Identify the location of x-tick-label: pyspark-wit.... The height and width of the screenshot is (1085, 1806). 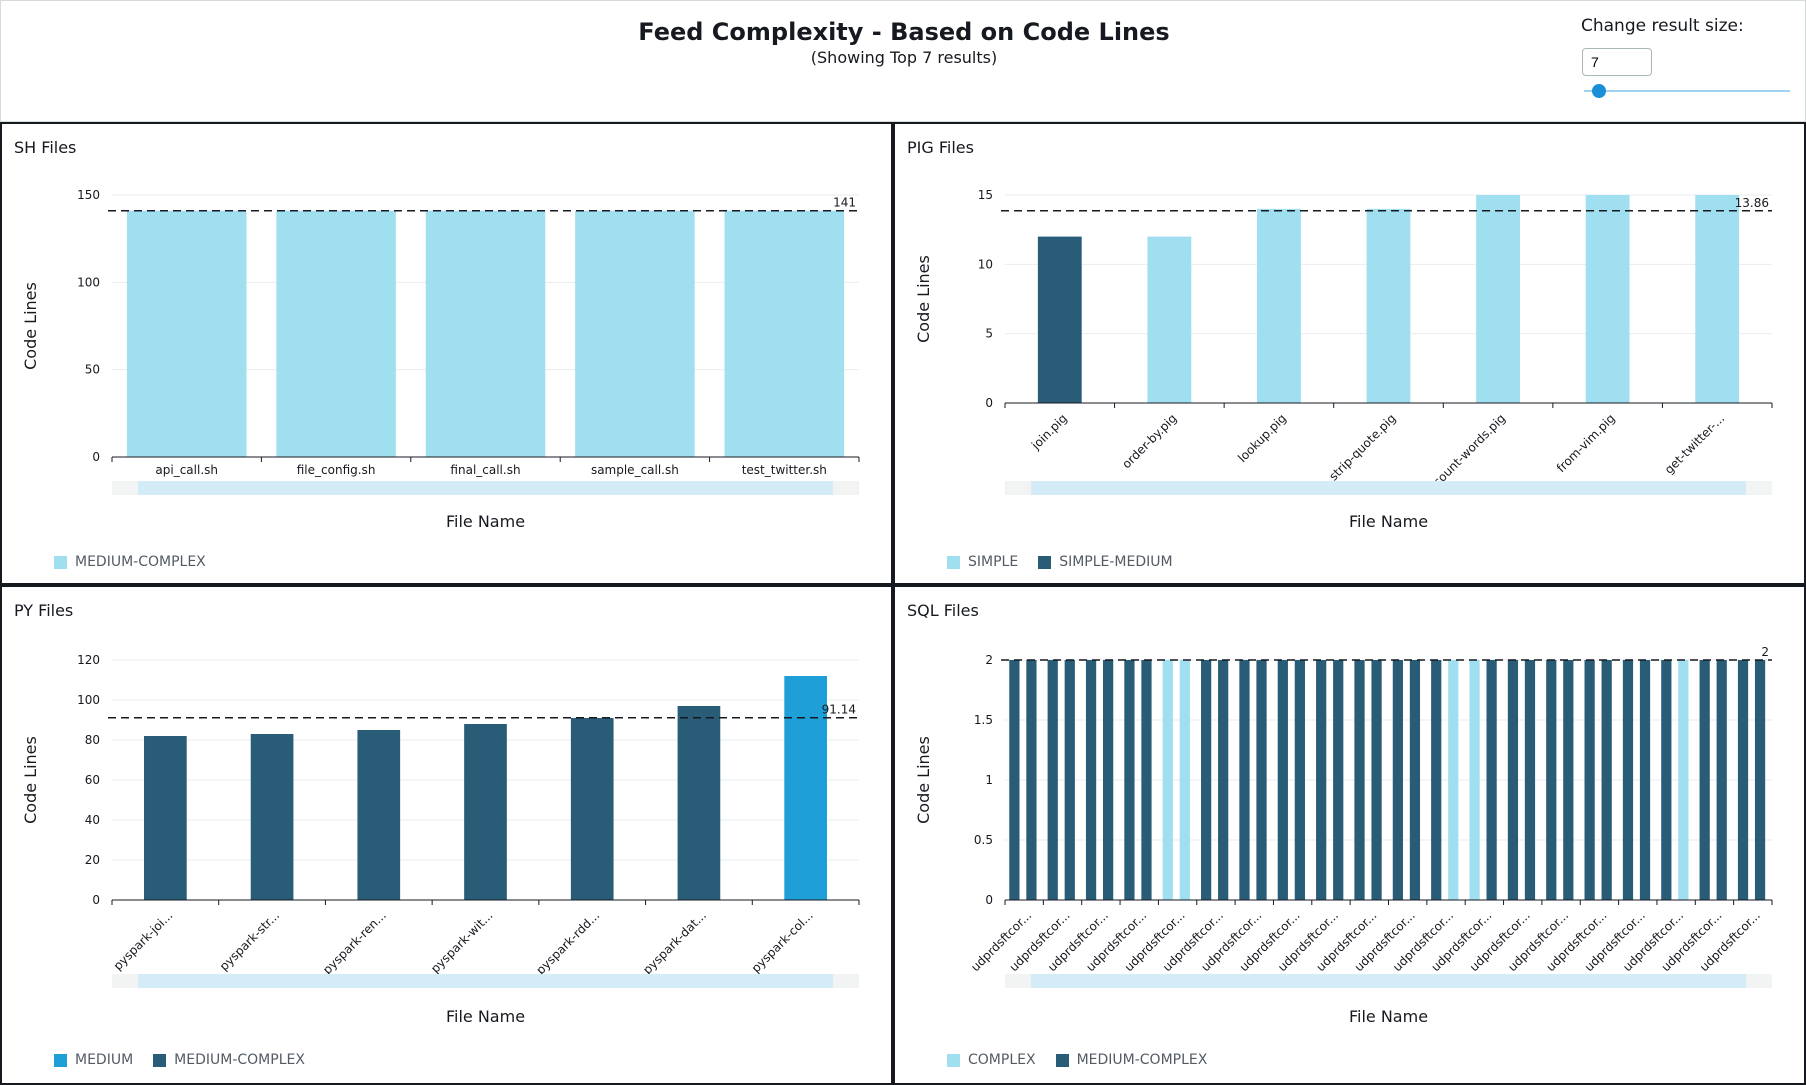
(461, 941).